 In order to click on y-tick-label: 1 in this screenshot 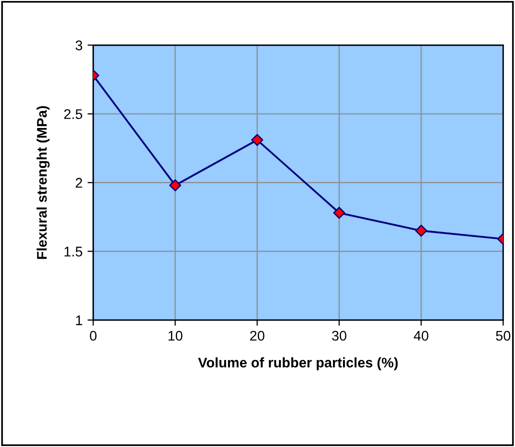, I will do `click(79, 321)`.